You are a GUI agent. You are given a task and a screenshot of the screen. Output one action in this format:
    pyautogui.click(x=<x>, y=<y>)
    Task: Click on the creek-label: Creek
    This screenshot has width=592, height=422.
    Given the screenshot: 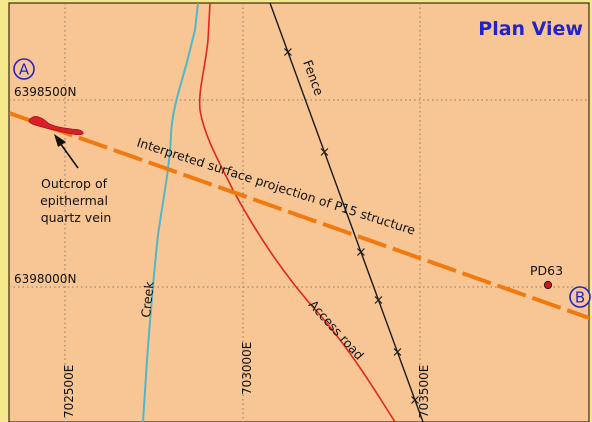 What is the action you would take?
    pyautogui.click(x=147, y=299)
    